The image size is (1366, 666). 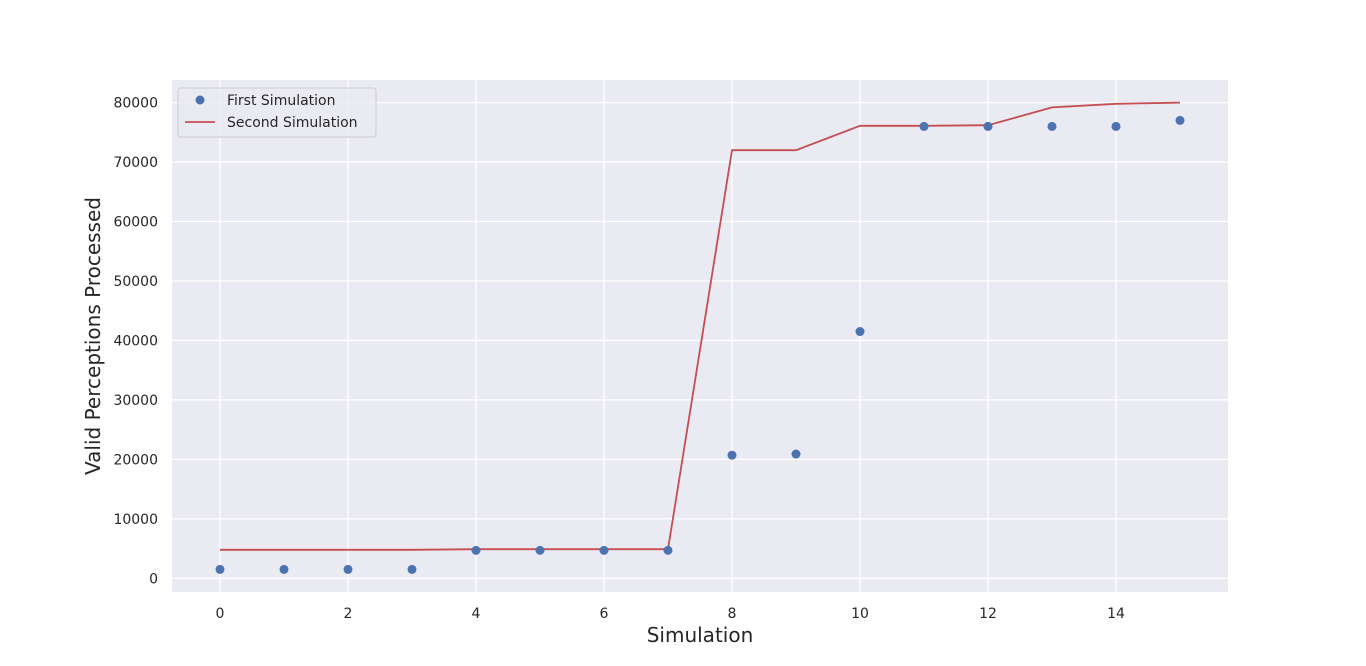 What do you see at coordinates (348, 614) in the screenshot?
I see `x-tick-label: 2` at bounding box center [348, 614].